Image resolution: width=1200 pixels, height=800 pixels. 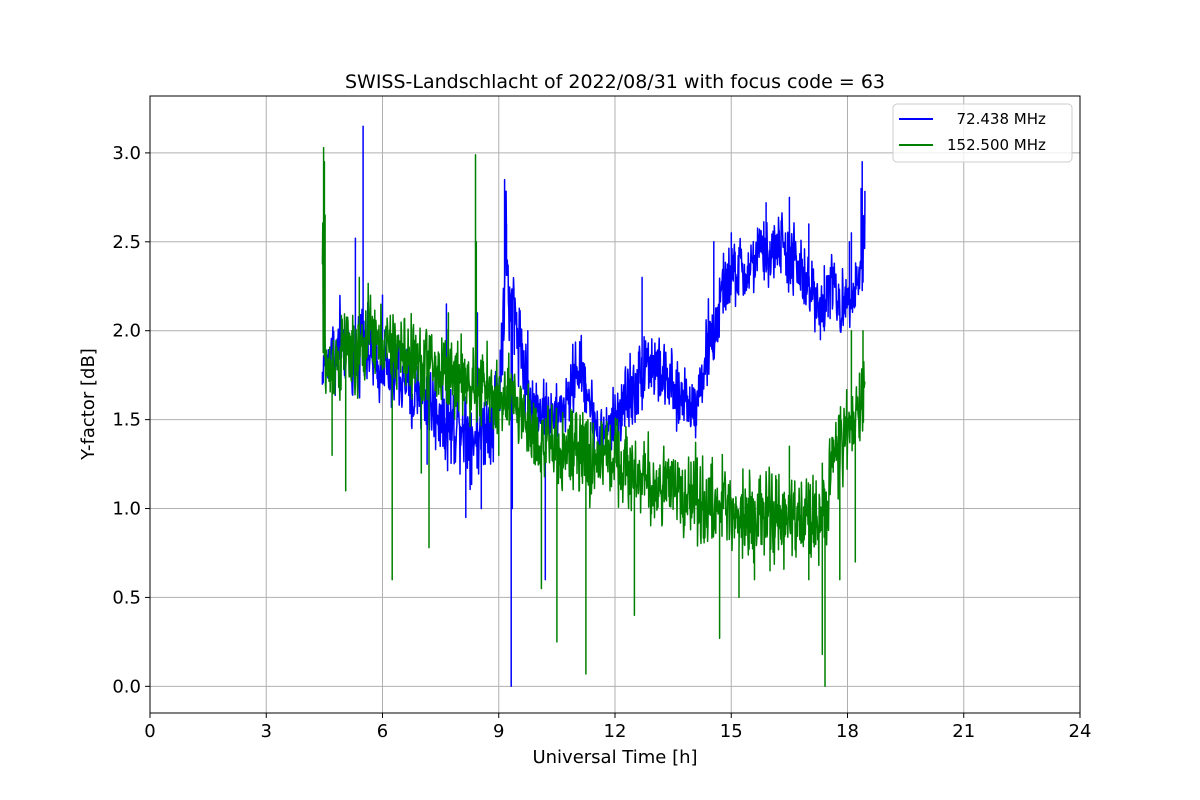 I want to click on y-axis-ticks: 0.0 0.5 1.0 1.5 2.0 2.5 3.0, so click(x=131, y=420).